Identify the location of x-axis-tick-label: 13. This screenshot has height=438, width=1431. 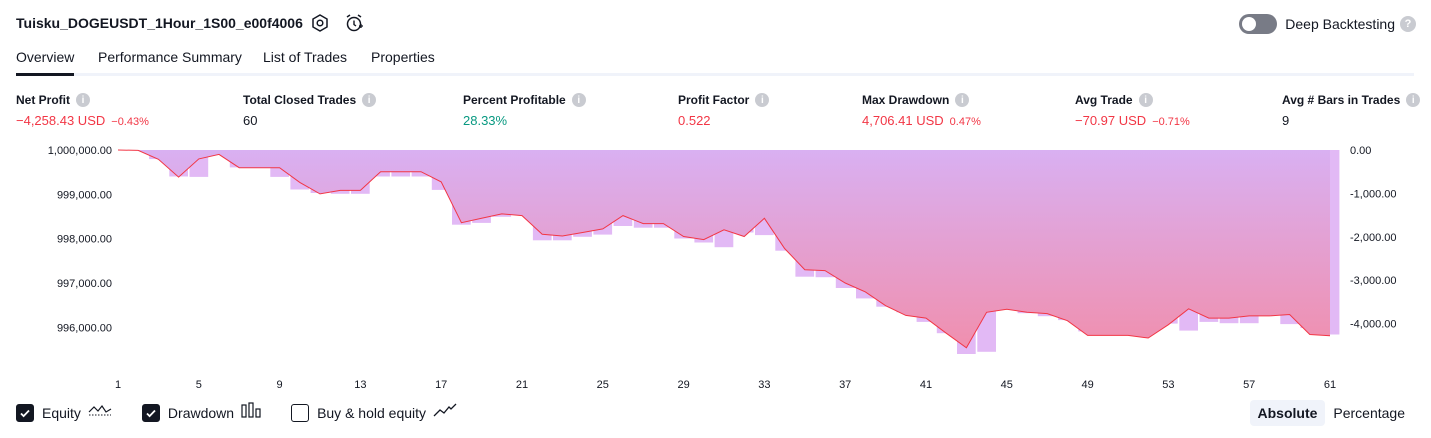
(360, 385).